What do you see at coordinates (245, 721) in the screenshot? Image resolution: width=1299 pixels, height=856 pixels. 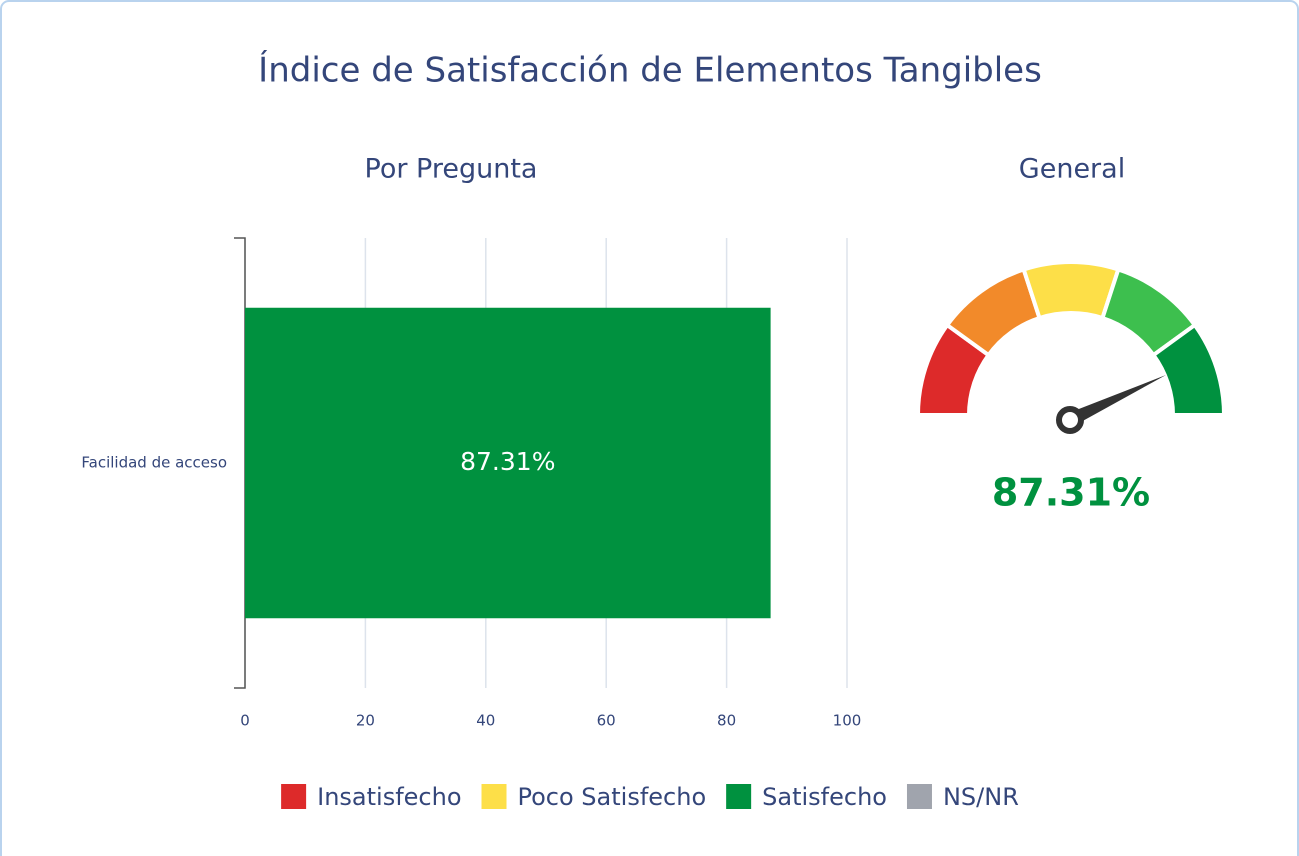 I see `x-tick-label: 0` at bounding box center [245, 721].